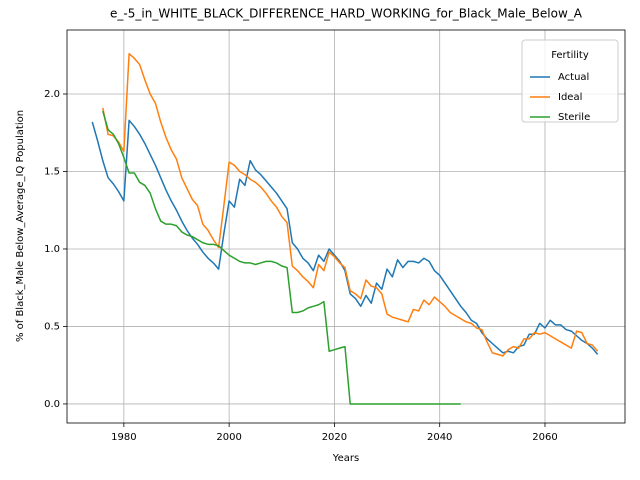 The height and width of the screenshot is (480, 640). What do you see at coordinates (573, 77) in the screenshot?
I see `legend-label: Actual` at bounding box center [573, 77].